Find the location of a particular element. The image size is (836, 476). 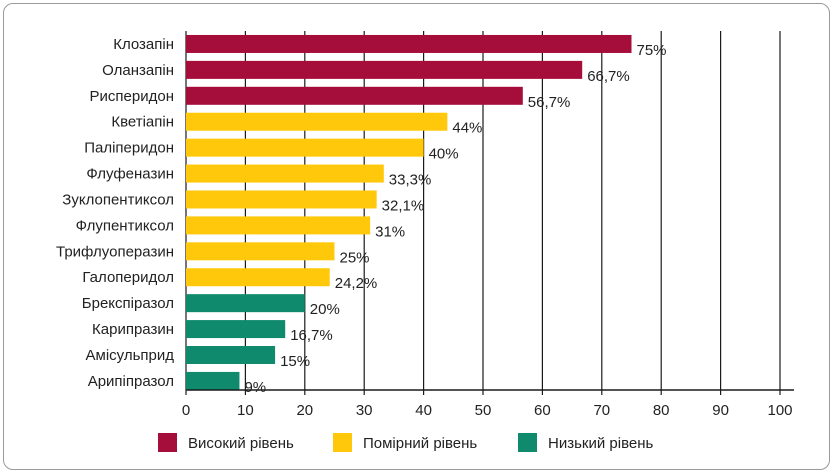

x-tick-label: 80 is located at coordinates (661, 410).